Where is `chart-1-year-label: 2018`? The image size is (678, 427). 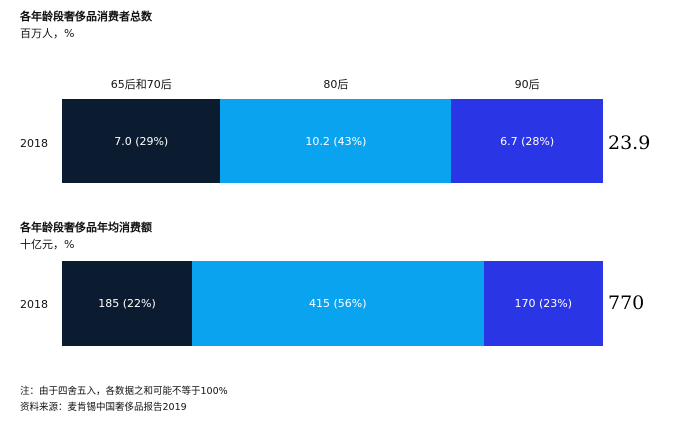
chart-1-year-label: 2018 is located at coordinates (34, 143).